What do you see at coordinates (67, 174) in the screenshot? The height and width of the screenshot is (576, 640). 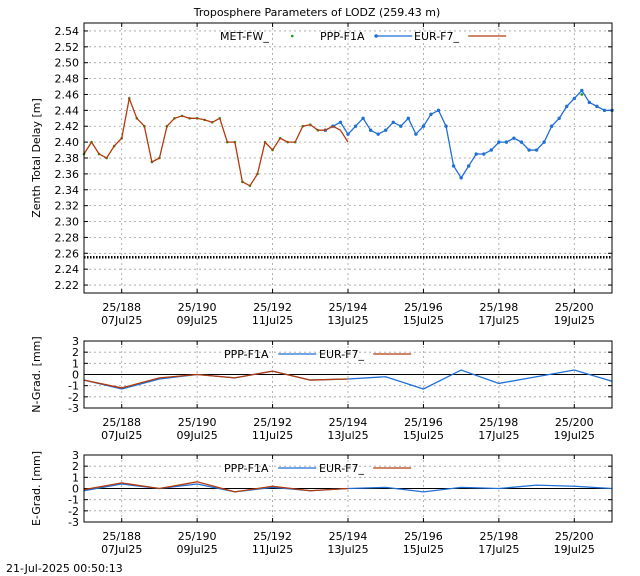 I see `y-tick-label: 2.36` at bounding box center [67, 174].